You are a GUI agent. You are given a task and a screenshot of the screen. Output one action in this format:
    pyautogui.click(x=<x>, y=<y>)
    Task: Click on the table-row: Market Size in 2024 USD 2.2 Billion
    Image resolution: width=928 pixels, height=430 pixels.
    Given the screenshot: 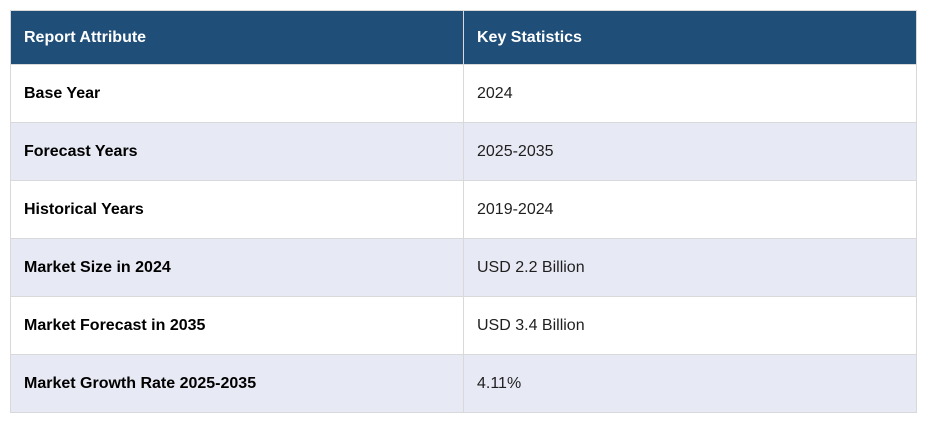 What is the action you would take?
    pyautogui.click(x=463, y=267)
    